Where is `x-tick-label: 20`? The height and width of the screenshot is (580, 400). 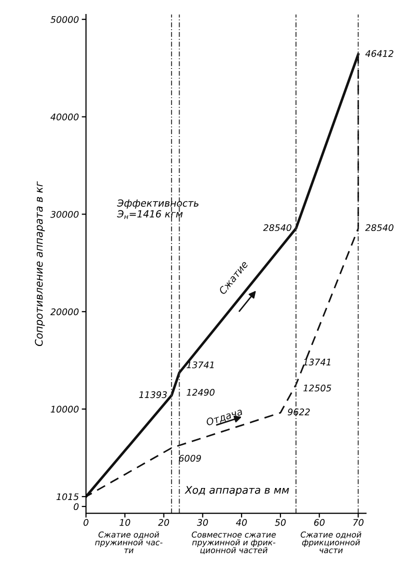
x-tick-label: 20 is located at coordinates (164, 522).